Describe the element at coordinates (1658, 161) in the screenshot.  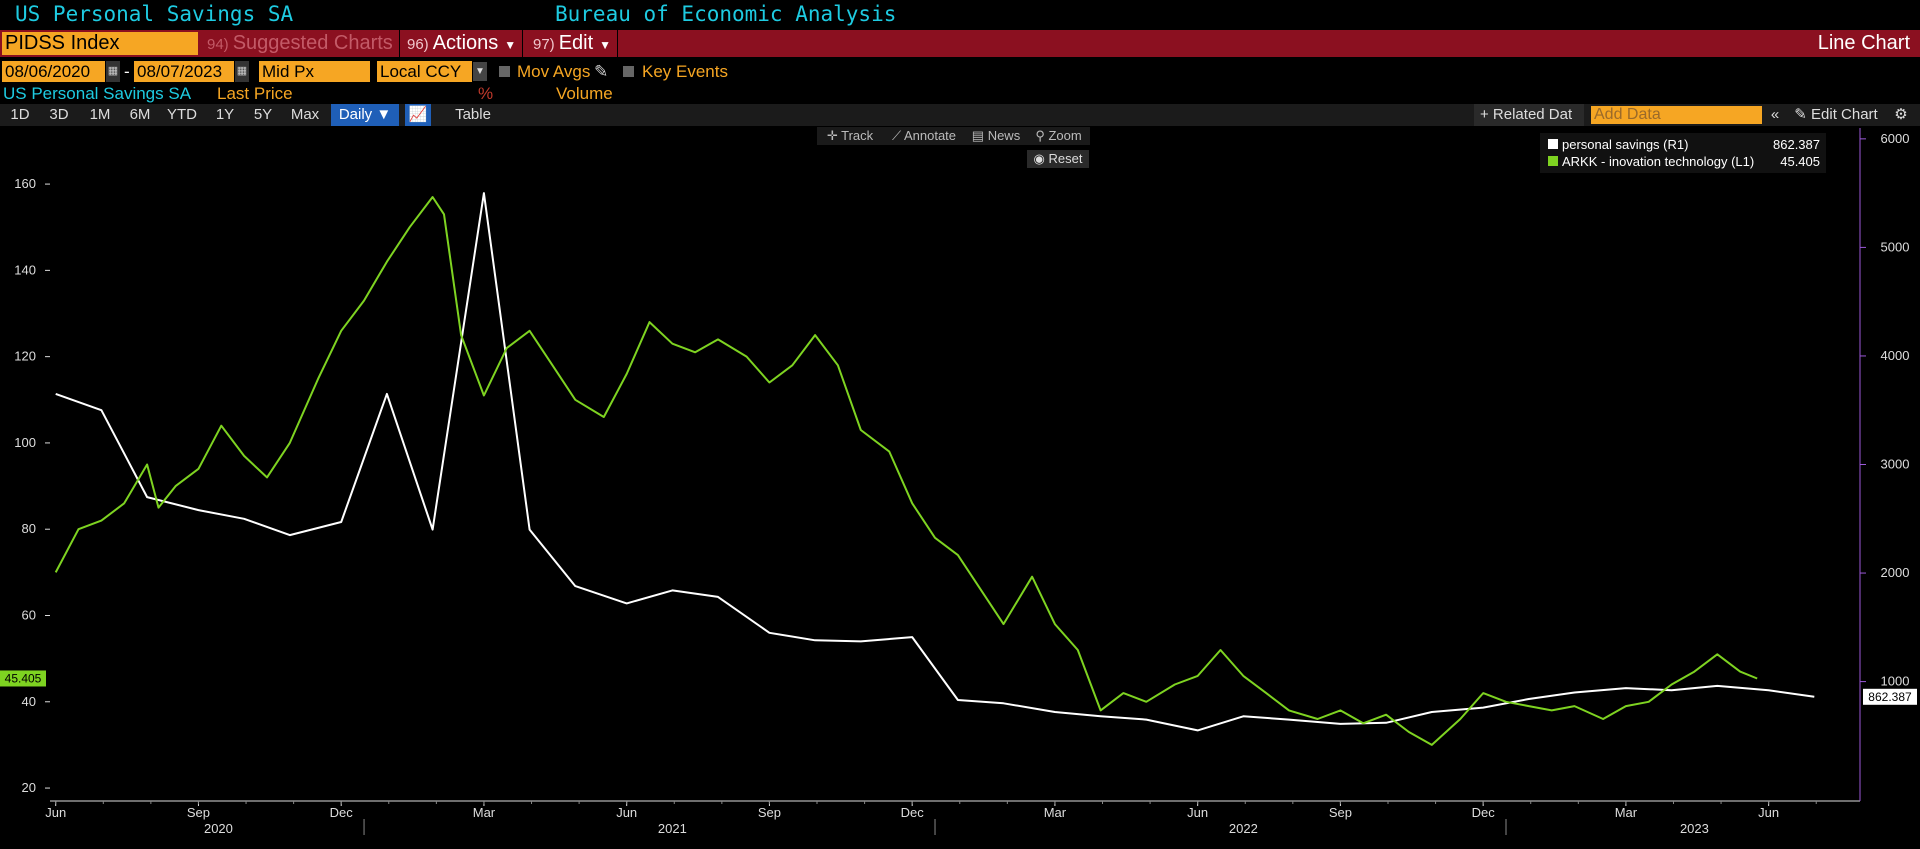
I see `legend-series-name: ARKK - inovation technology (L1)` at that location.